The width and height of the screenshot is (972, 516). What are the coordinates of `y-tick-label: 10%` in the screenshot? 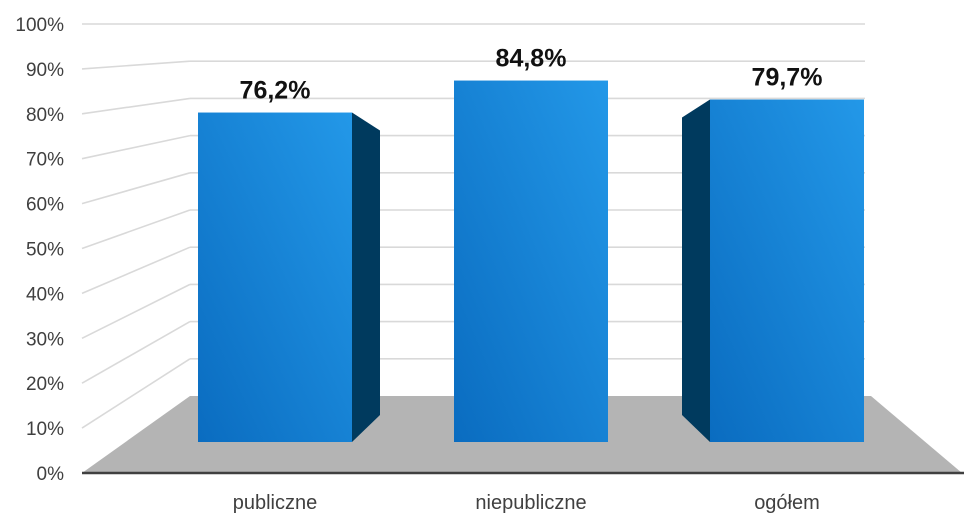 It's located at (45, 429).